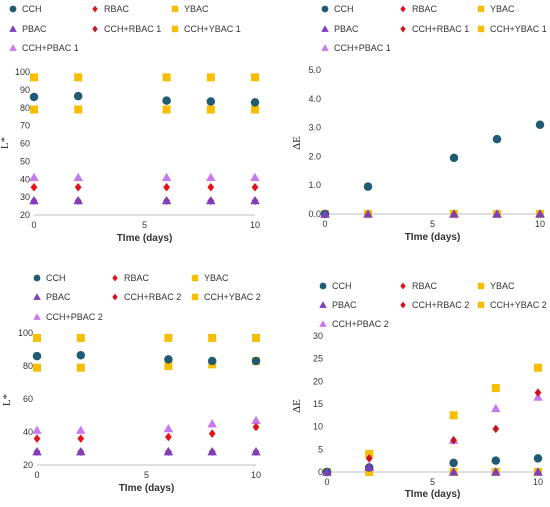 Image resolution: width=550 pixels, height=507 pixels. What do you see at coordinates (28, 399) in the screenshot?
I see `y-tick-label: 60` at bounding box center [28, 399].